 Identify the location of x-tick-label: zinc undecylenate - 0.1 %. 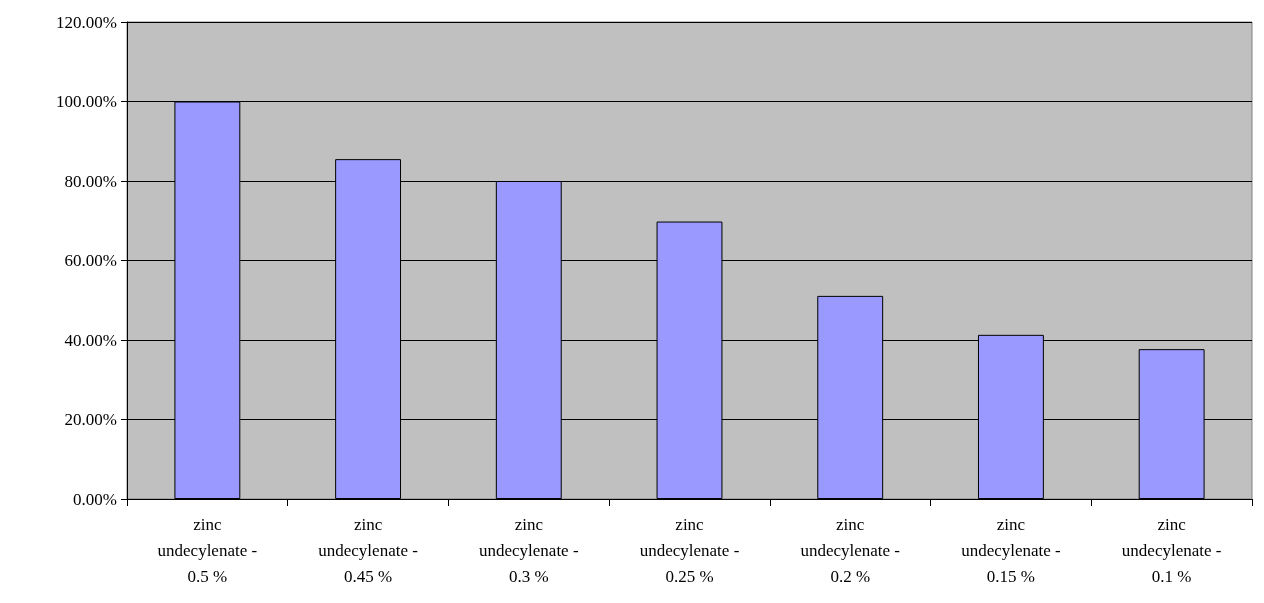
(1171, 550).